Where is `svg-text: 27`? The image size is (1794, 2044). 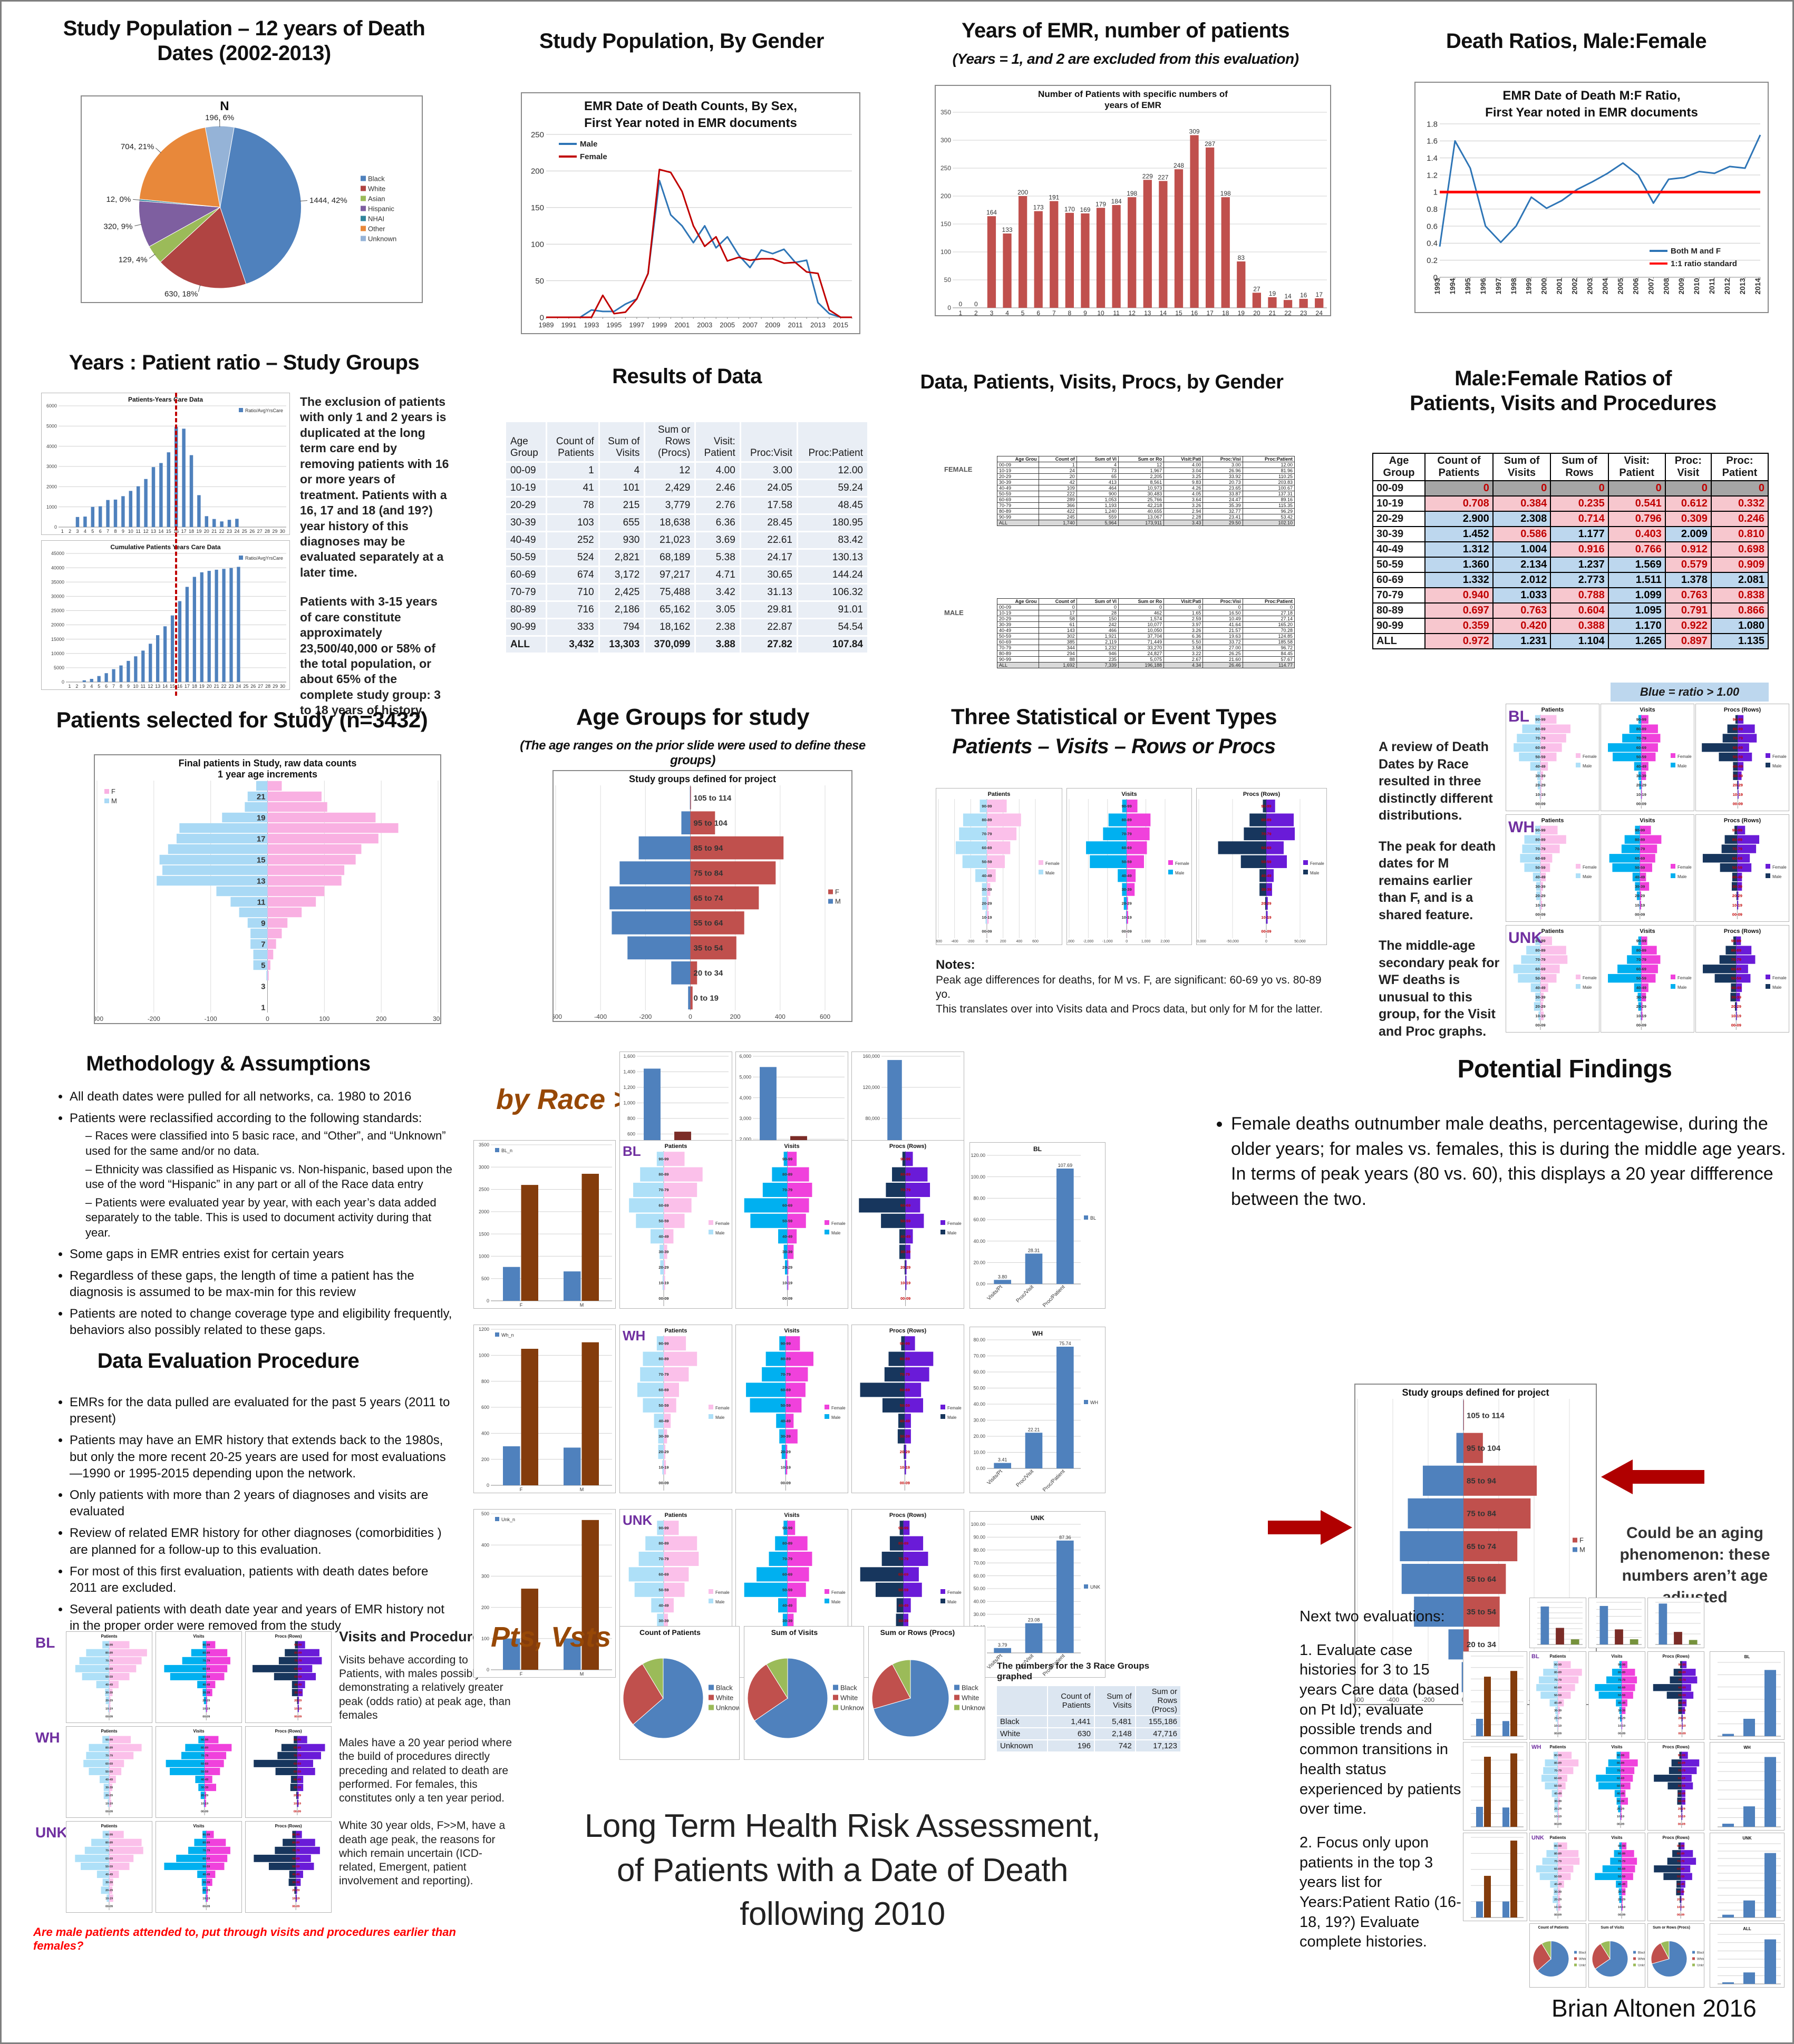
svg-text: 27 is located at coordinates (260, 532).